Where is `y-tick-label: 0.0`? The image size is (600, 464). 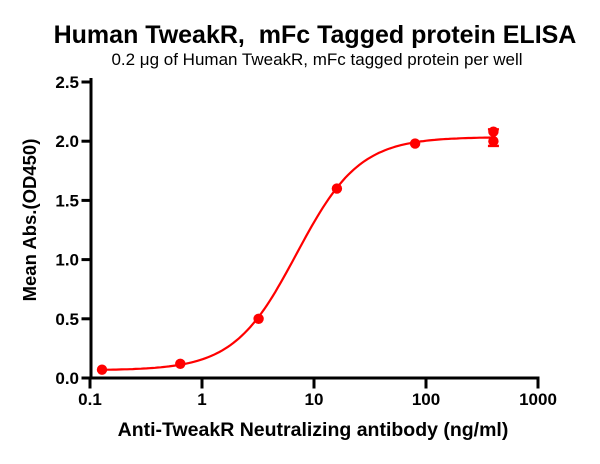 y-tick-label: 0.0 is located at coordinates (67, 378).